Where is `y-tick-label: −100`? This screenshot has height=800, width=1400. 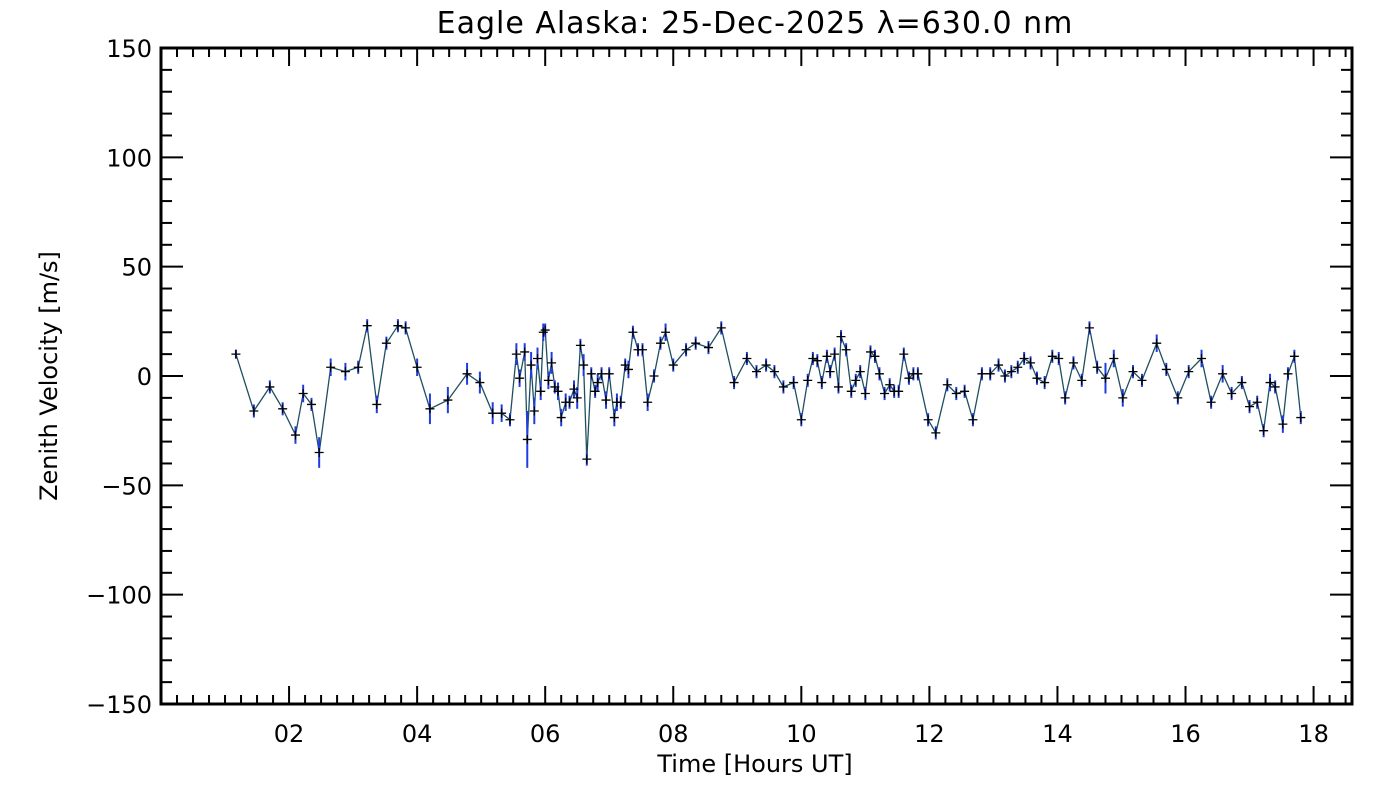 y-tick-label: −100 is located at coordinates (119, 596).